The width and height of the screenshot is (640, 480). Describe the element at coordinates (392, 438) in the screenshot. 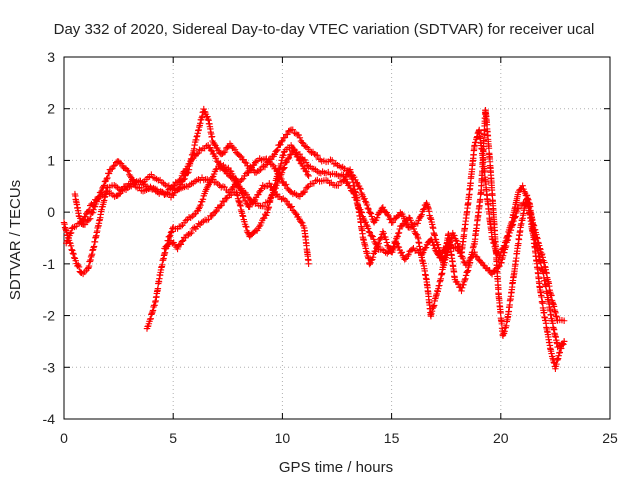

I see `x-tick-label: 15` at that location.